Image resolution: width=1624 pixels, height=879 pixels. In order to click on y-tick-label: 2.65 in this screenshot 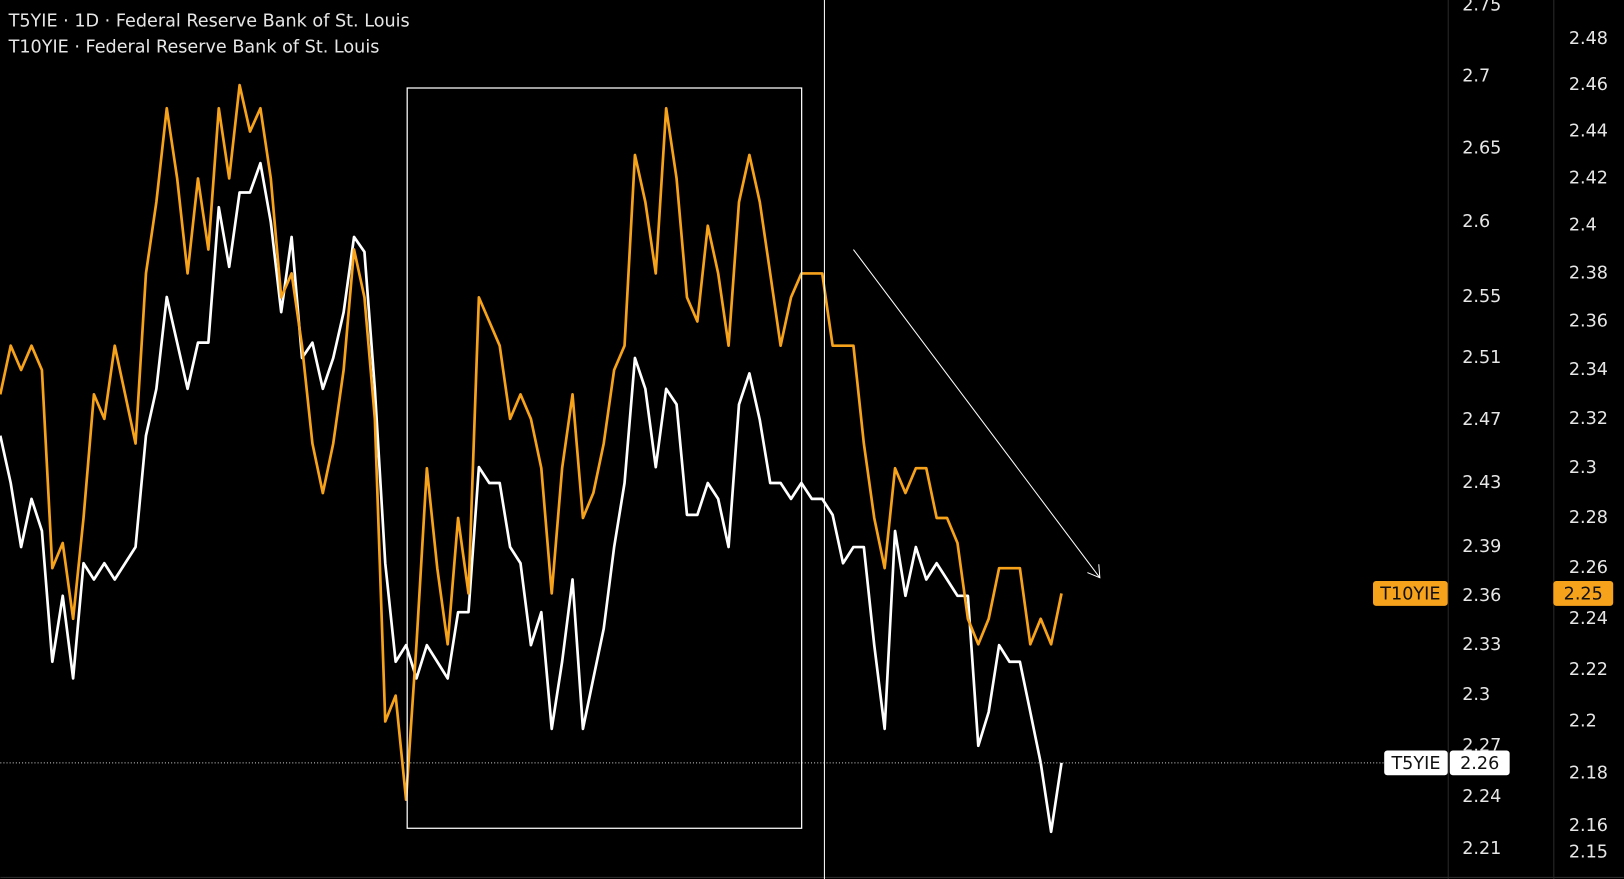, I will do `click(1481, 149)`.